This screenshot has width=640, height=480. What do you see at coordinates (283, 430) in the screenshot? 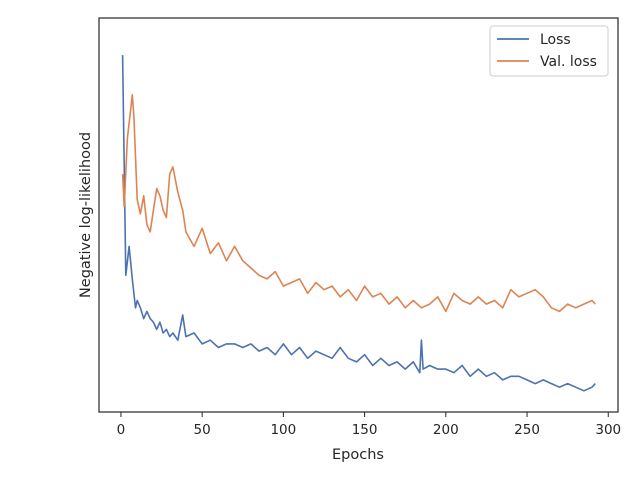
I see `x-tick-label: 100` at bounding box center [283, 430].